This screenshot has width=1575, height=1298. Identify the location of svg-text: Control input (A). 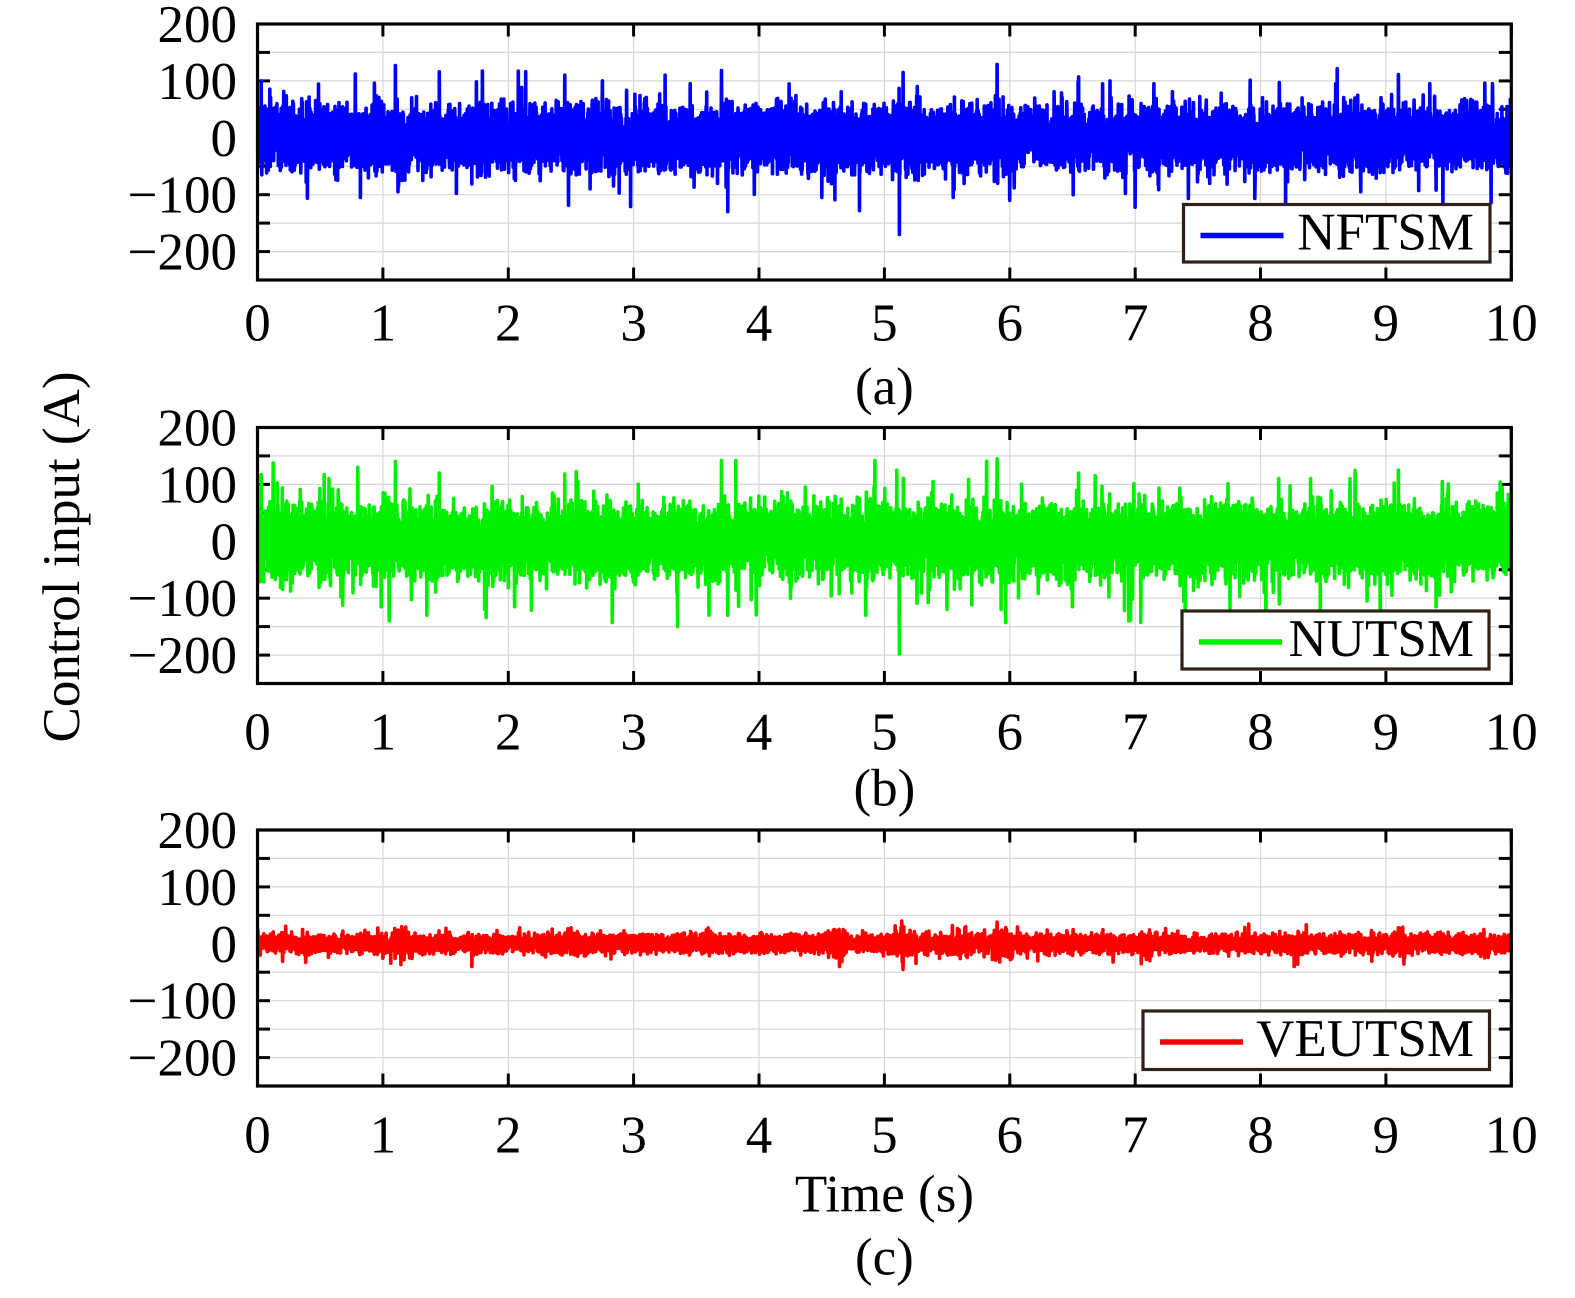
(62, 557).